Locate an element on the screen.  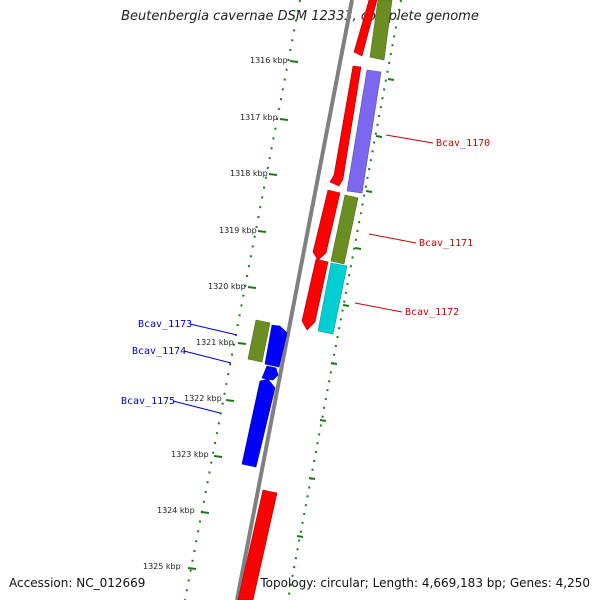
gene-label-bcav-1174: Bcav_1174 is located at coordinates (159, 351).